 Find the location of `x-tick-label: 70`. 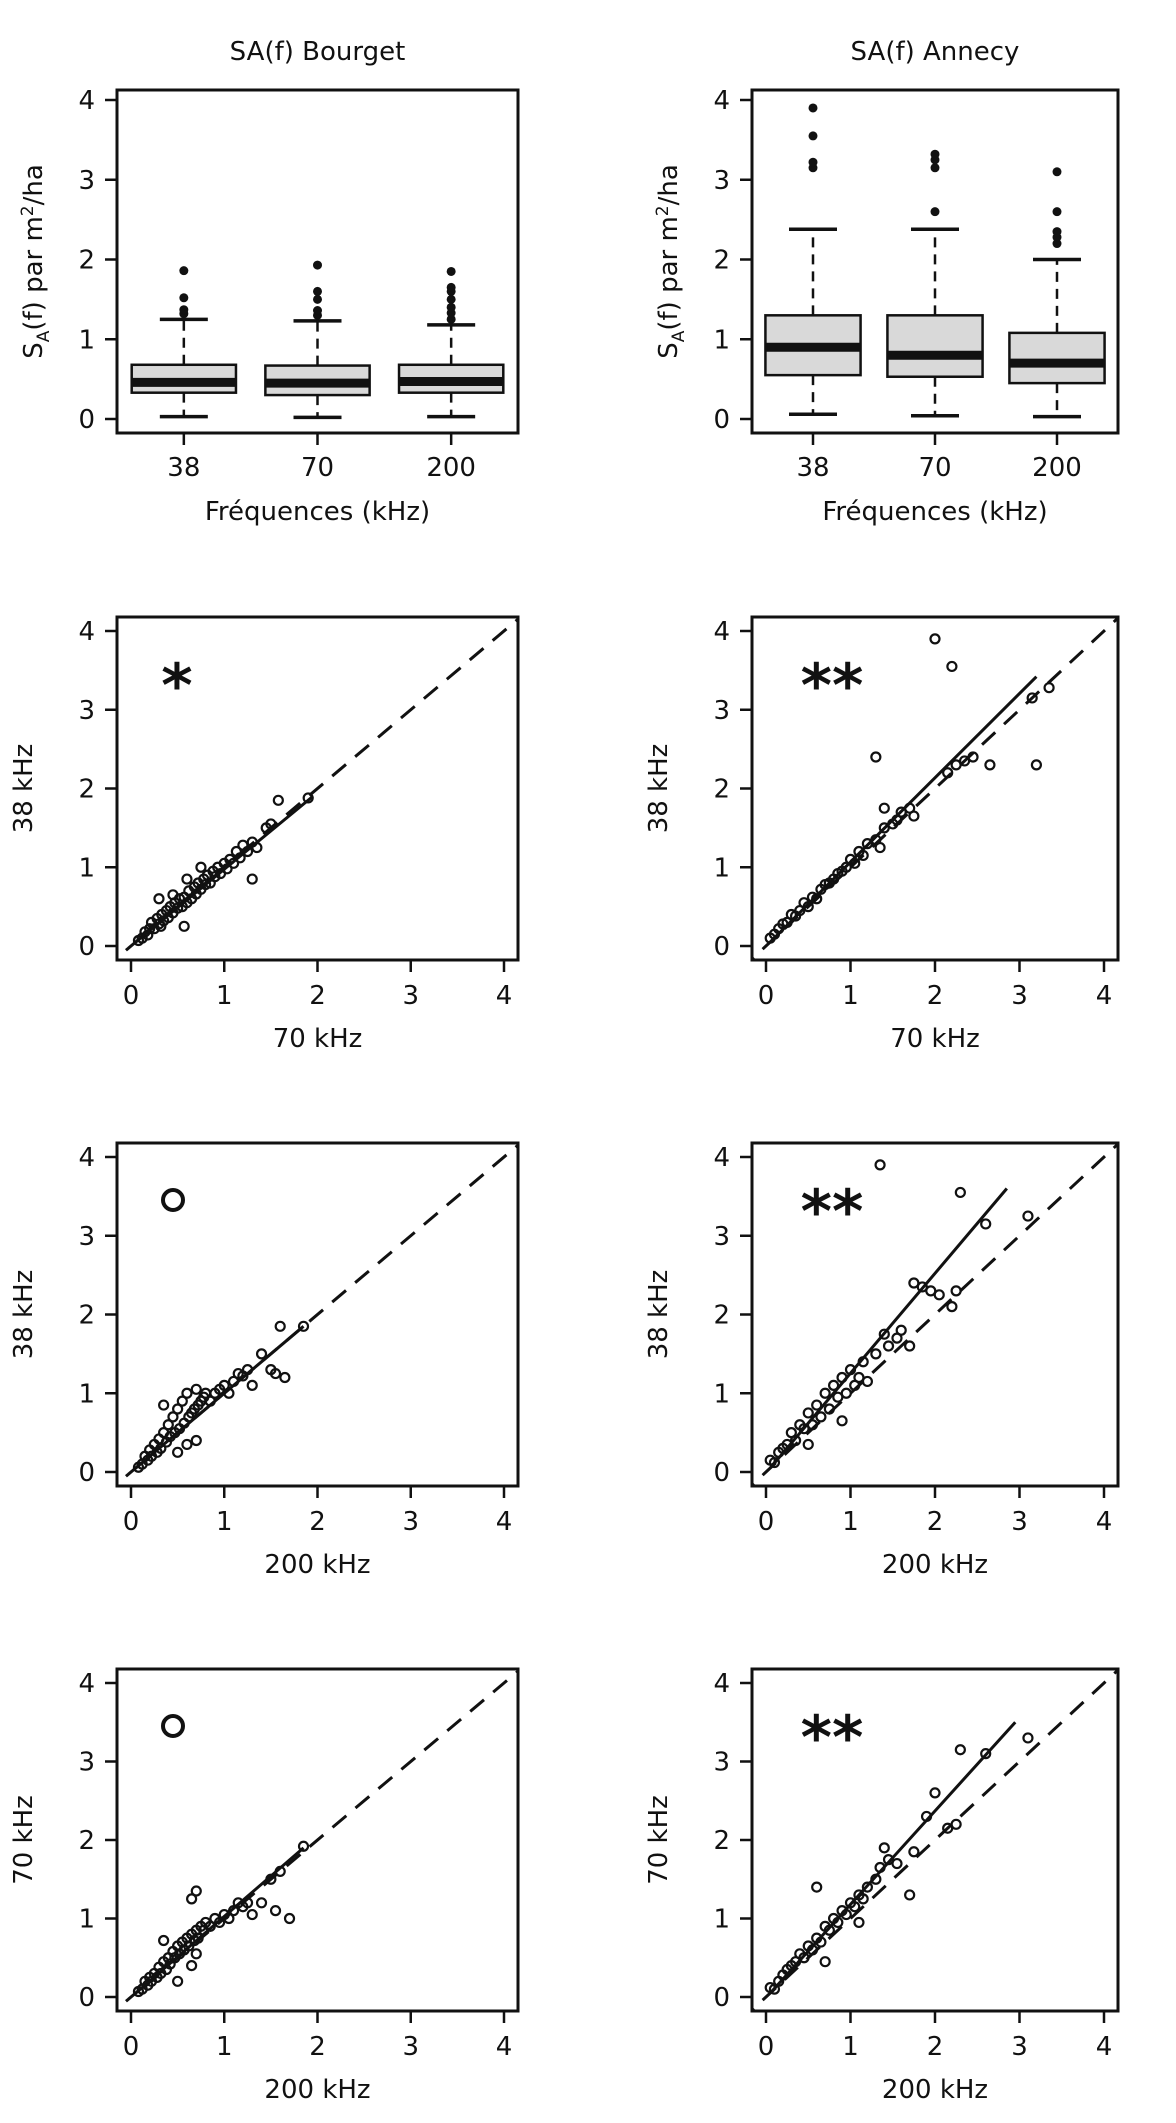

x-tick-label: 70 is located at coordinates (317, 468).